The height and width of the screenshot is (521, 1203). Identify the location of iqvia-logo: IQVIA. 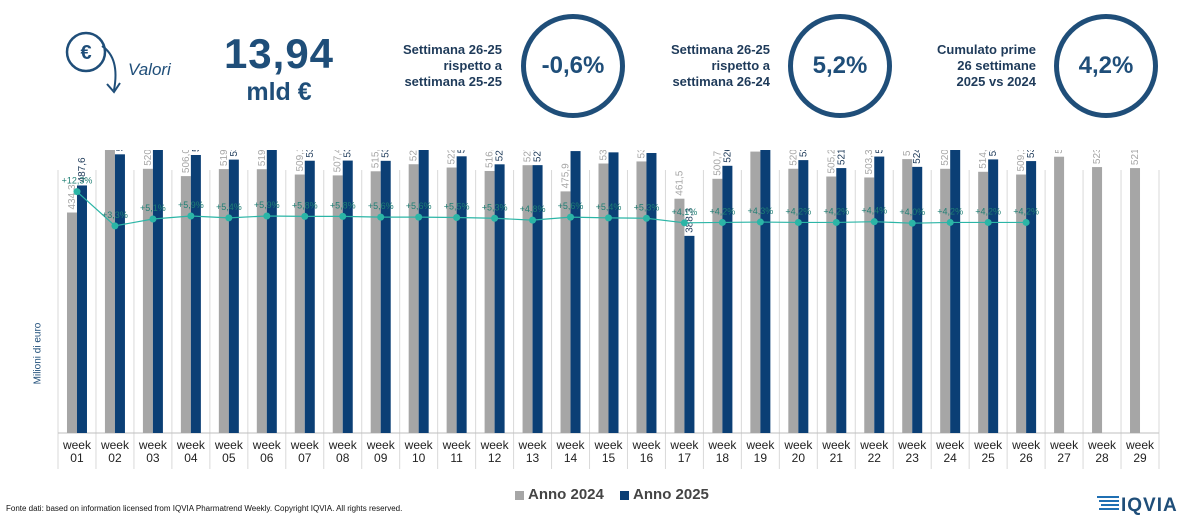
(1147, 505).